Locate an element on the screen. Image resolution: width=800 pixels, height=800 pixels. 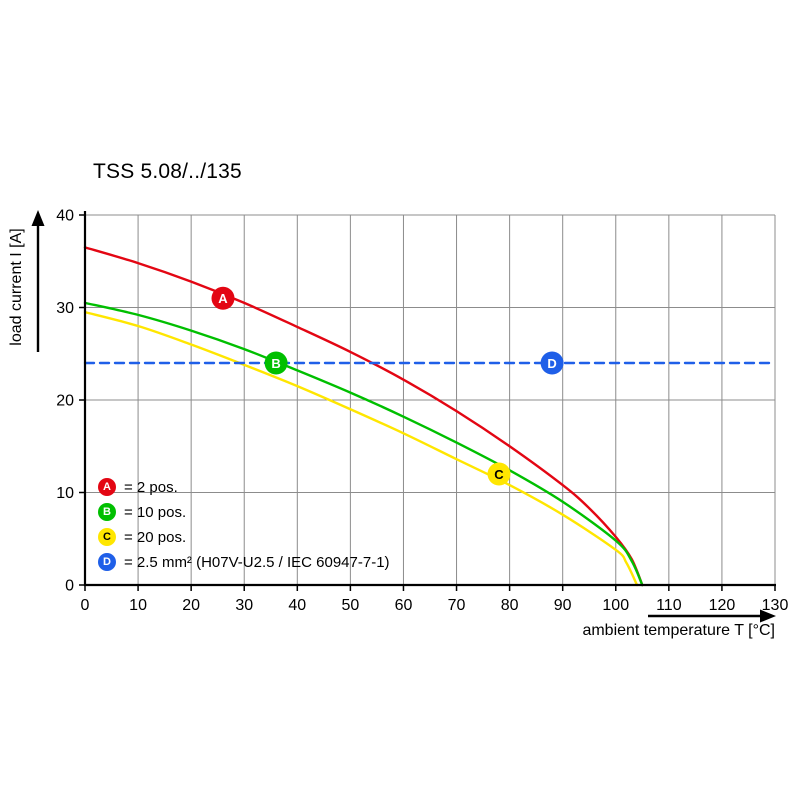
marker-C: C is located at coordinates (499, 474).